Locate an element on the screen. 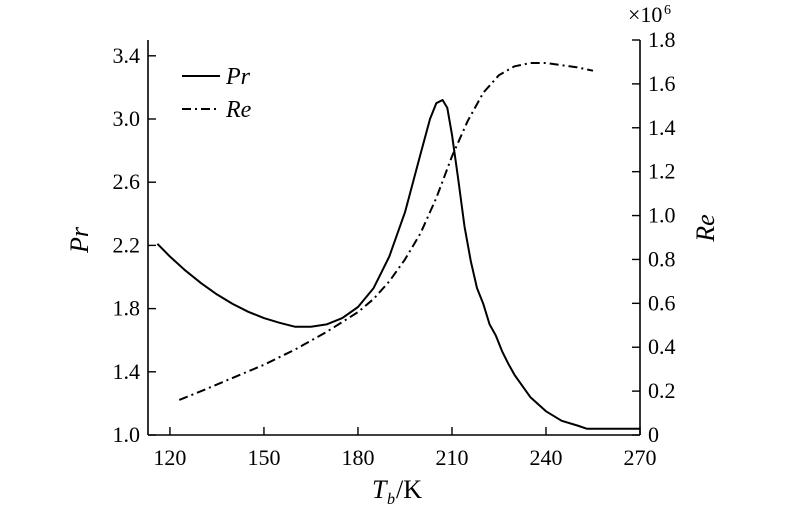 The image size is (800, 507). left-y-tick-label: 3.4 is located at coordinates (127, 55).